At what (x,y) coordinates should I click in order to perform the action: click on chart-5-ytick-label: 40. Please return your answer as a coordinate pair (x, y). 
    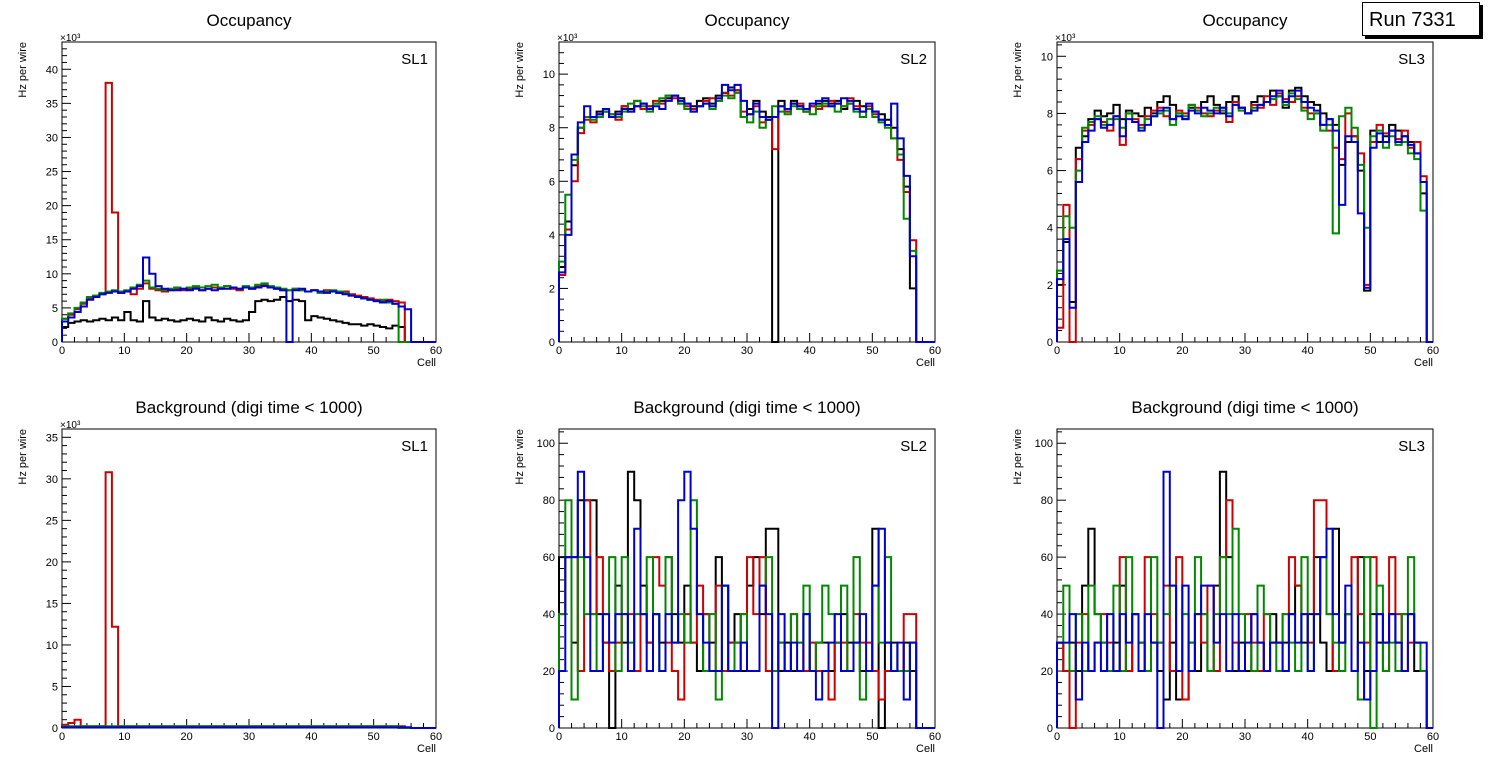
    Looking at the image, I should click on (1047, 615).